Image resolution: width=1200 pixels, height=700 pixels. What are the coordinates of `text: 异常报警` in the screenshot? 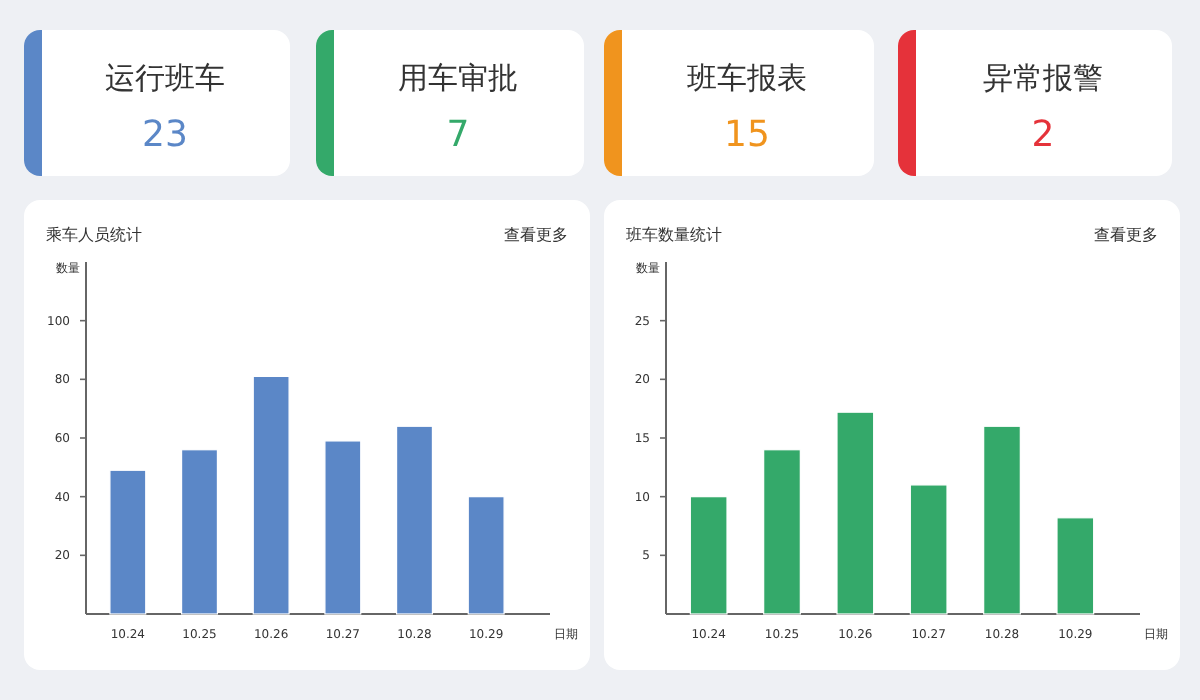 It's located at (1043, 78).